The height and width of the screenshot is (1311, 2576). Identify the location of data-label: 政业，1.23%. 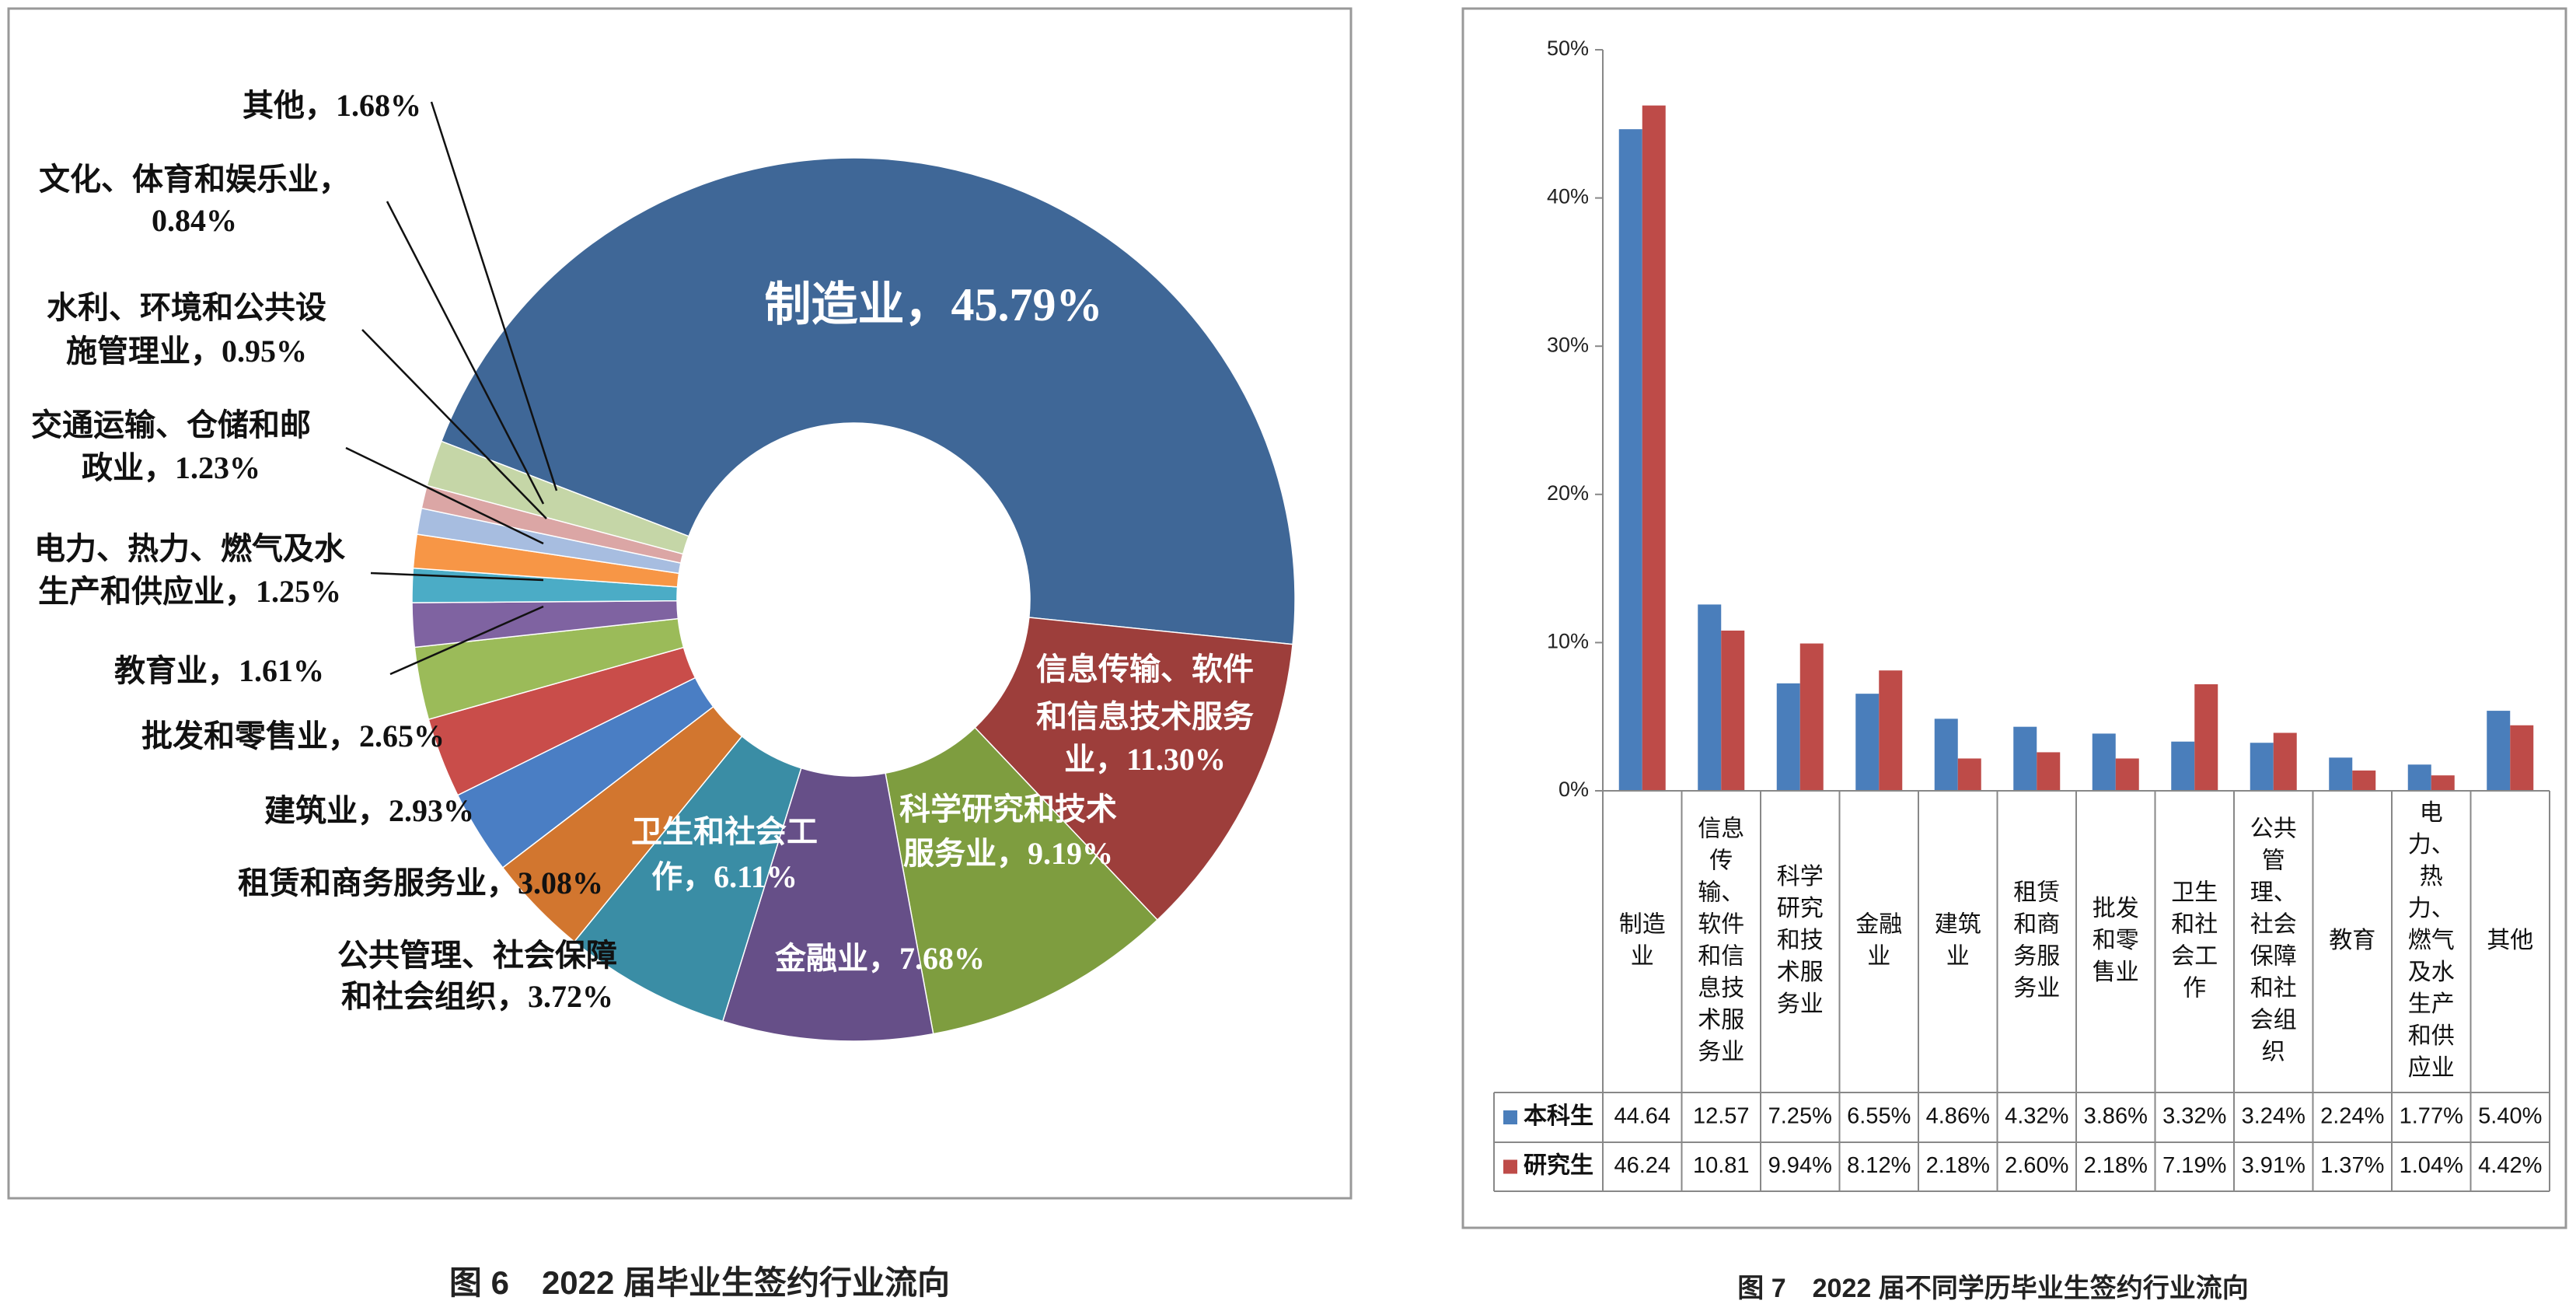
(171, 468).